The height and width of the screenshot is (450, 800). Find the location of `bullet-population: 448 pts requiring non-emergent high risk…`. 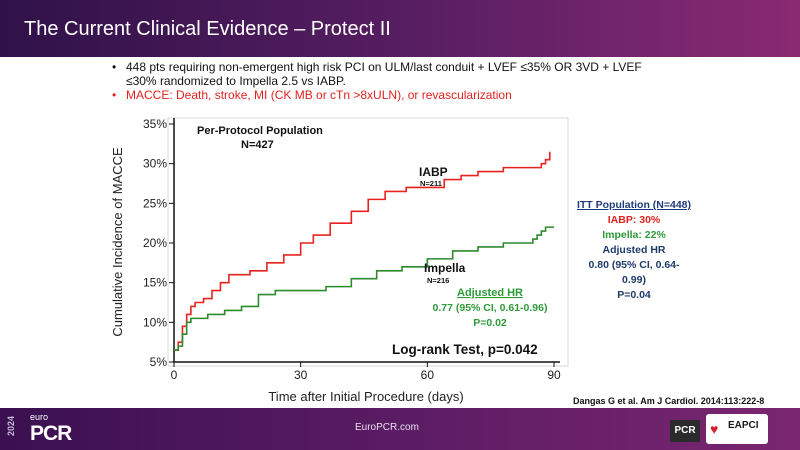

bullet-population: 448 pts requiring non-emergent high risk… is located at coordinates (390, 74).